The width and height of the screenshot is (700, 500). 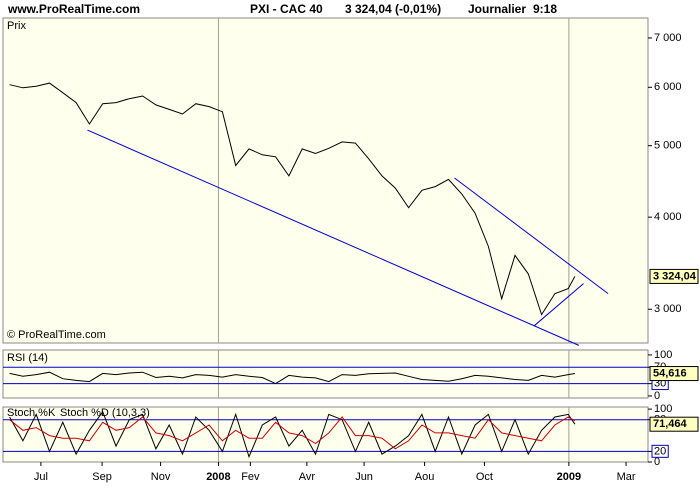 What do you see at coordinates (286, 9) in the screenshot?
I see `instrument: PXI - CAC 40` at bounding box center [286, 9].